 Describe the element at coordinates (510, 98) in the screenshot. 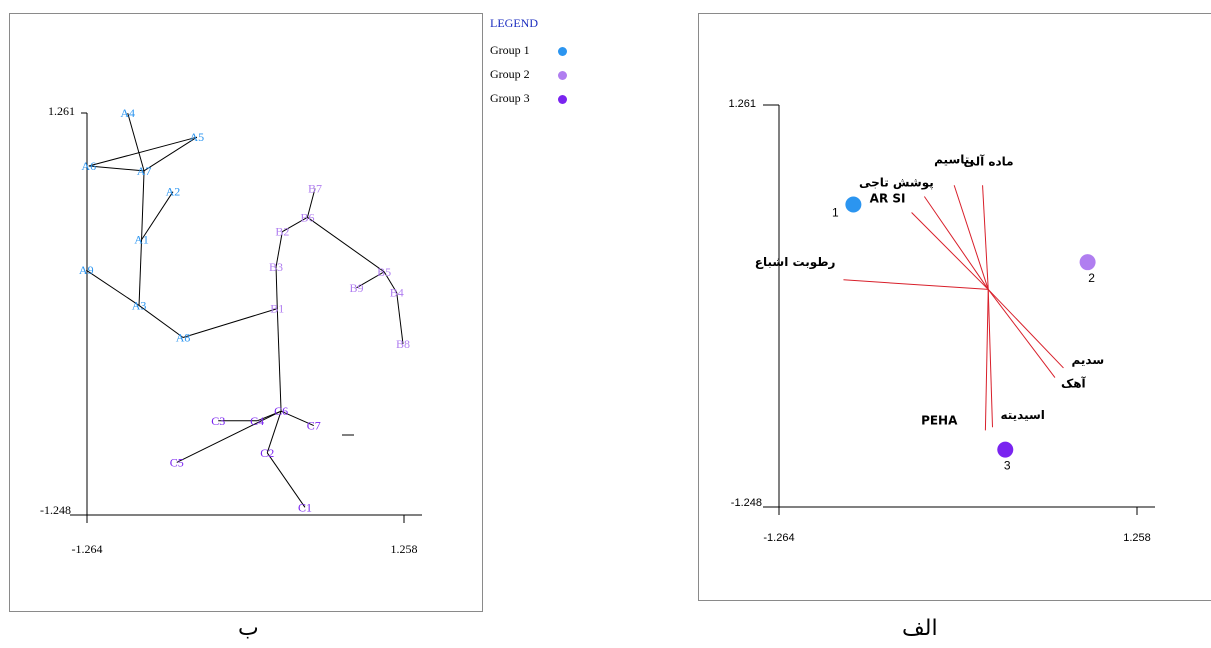

I see `legend-label: Group 3` at that location.